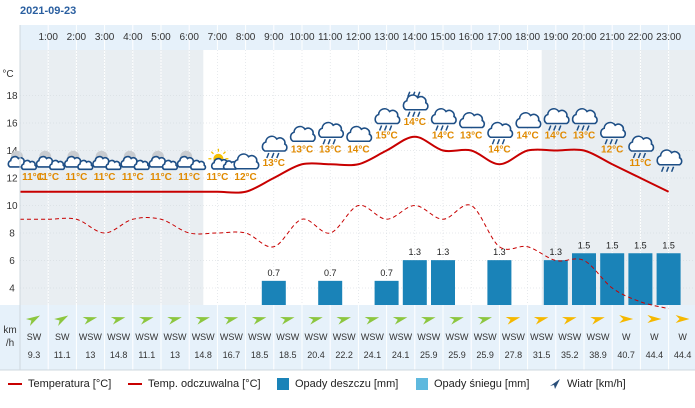 This screenshot has width=695, height=408. I want to click on hour-label: 7:00, so click(218, 37).